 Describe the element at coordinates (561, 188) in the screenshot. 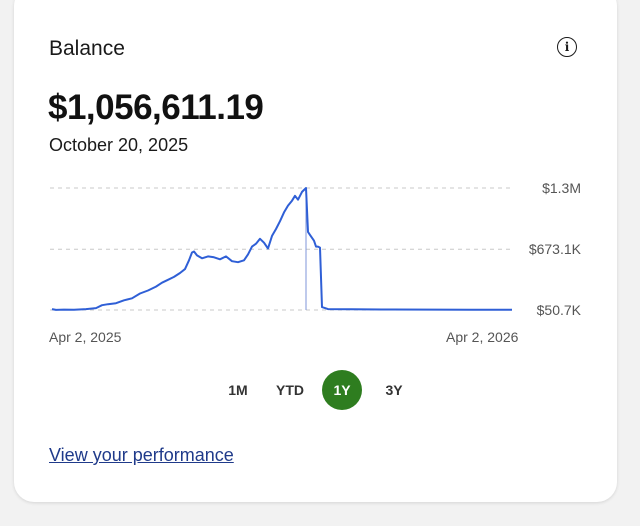

I see `y-tick-label: $1.3M` at that location.